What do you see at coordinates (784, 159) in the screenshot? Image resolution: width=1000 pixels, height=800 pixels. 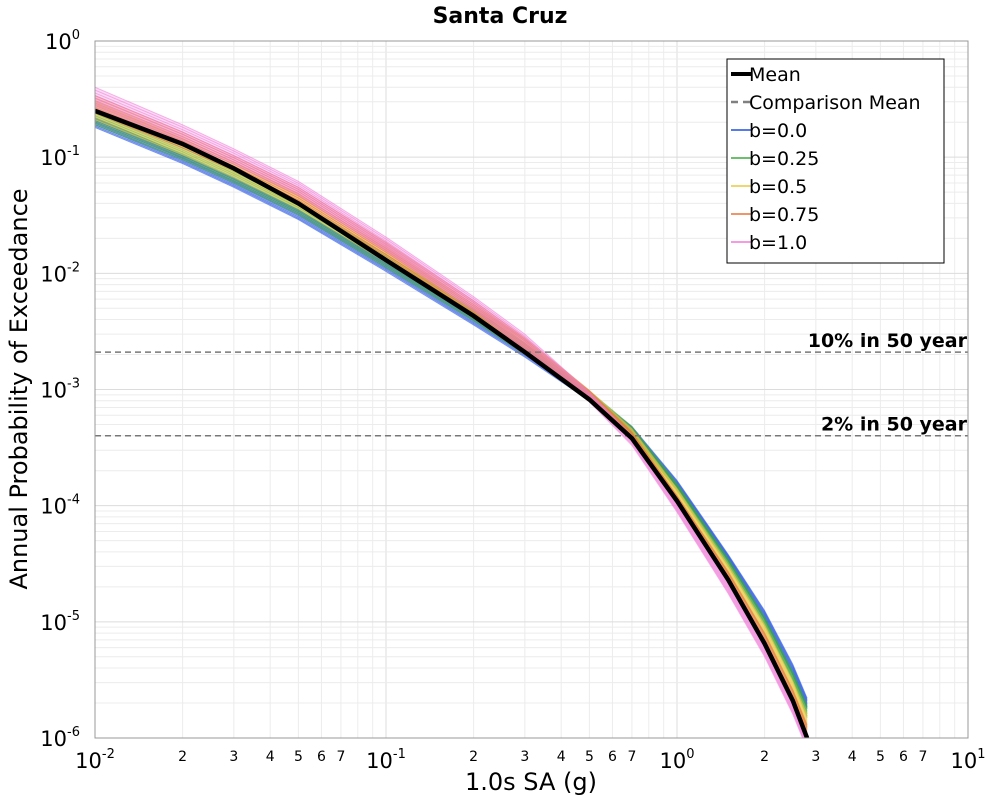 I see `legend-label: b=0.25` at bounding box center [784, 159].